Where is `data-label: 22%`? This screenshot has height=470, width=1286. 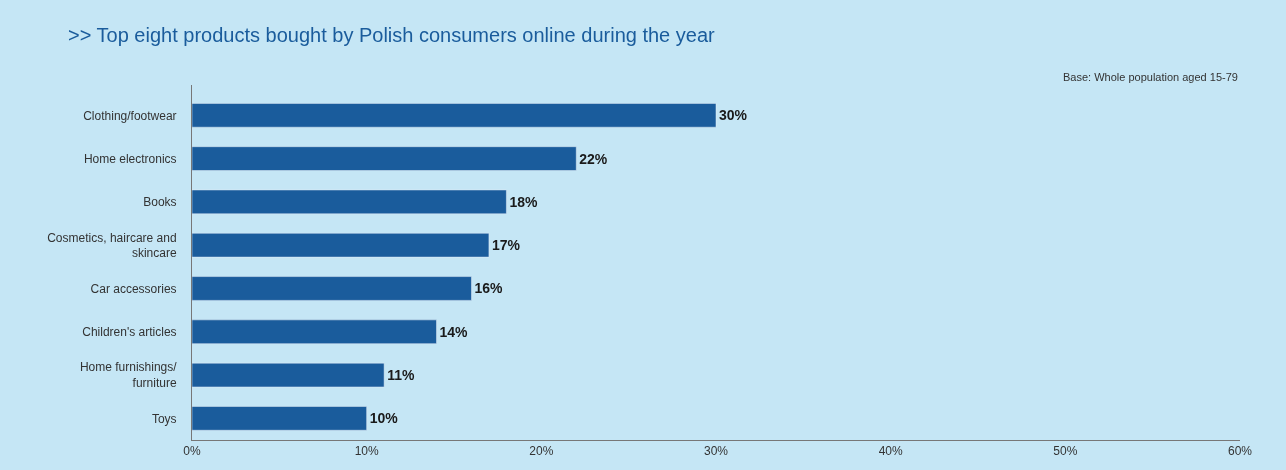 data-label: 22% is located at coordinates (593, 158).